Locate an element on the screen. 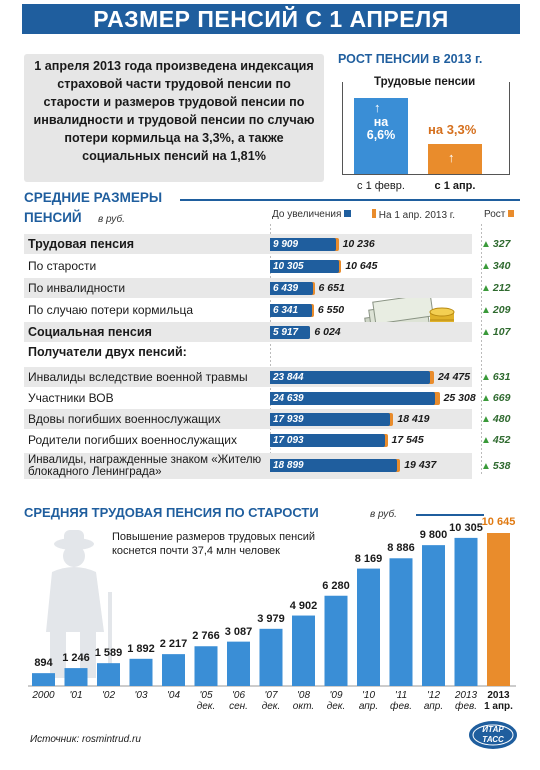 The image size is (540, 770). x-axis-year: 2013 is located at coordinates (498, 695).